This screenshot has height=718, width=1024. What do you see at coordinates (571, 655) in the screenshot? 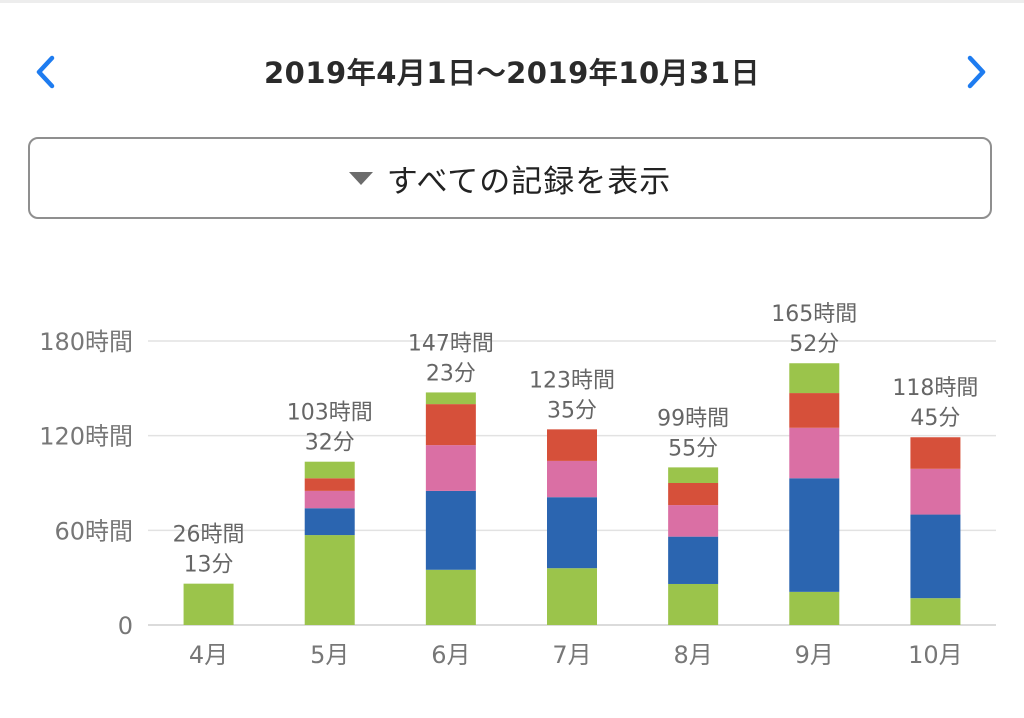
I see `x-tick-label: 7月` at bounding box center [571, 655].